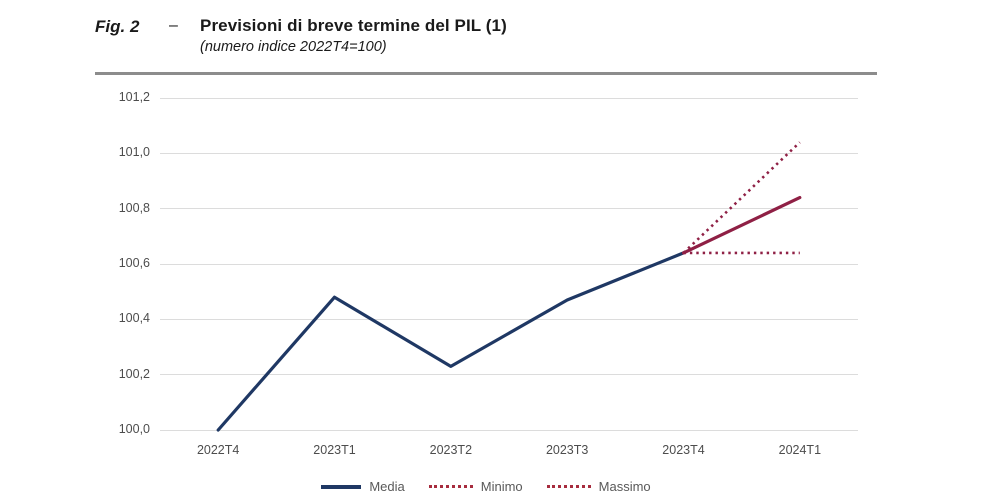 The height and width of the screenshot is (500, 1000). I want to click on legend-label: Massimo, so click(624, 486).